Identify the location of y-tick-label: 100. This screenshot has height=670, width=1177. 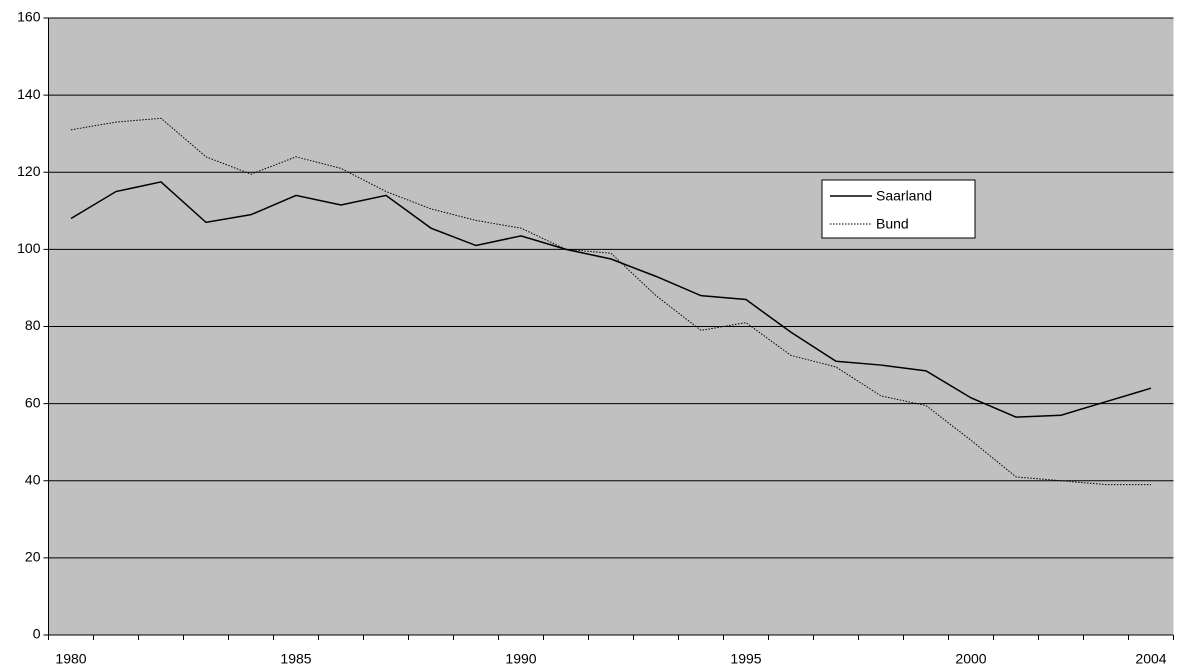
(29, 248).